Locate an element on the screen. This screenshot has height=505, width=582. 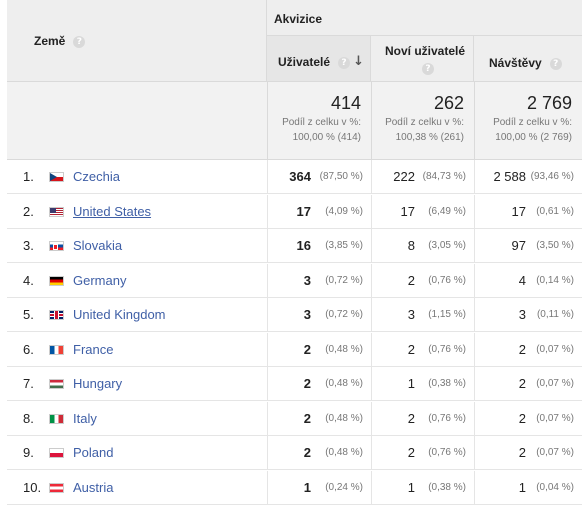
country-link: Slovakia is located at coordinates (98, 245).